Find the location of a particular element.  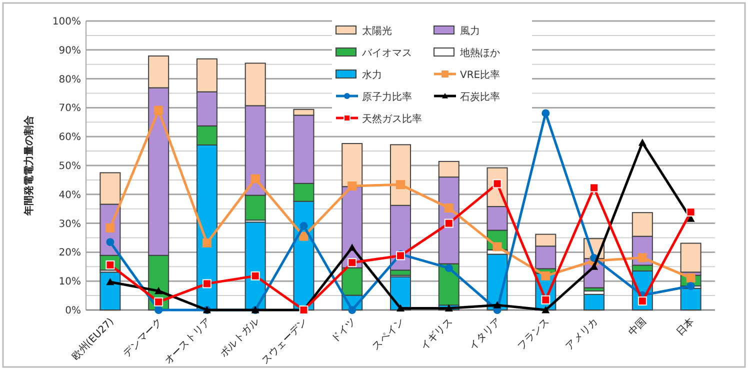

y-tick-label: 40% is located at coordinates (69, 195).